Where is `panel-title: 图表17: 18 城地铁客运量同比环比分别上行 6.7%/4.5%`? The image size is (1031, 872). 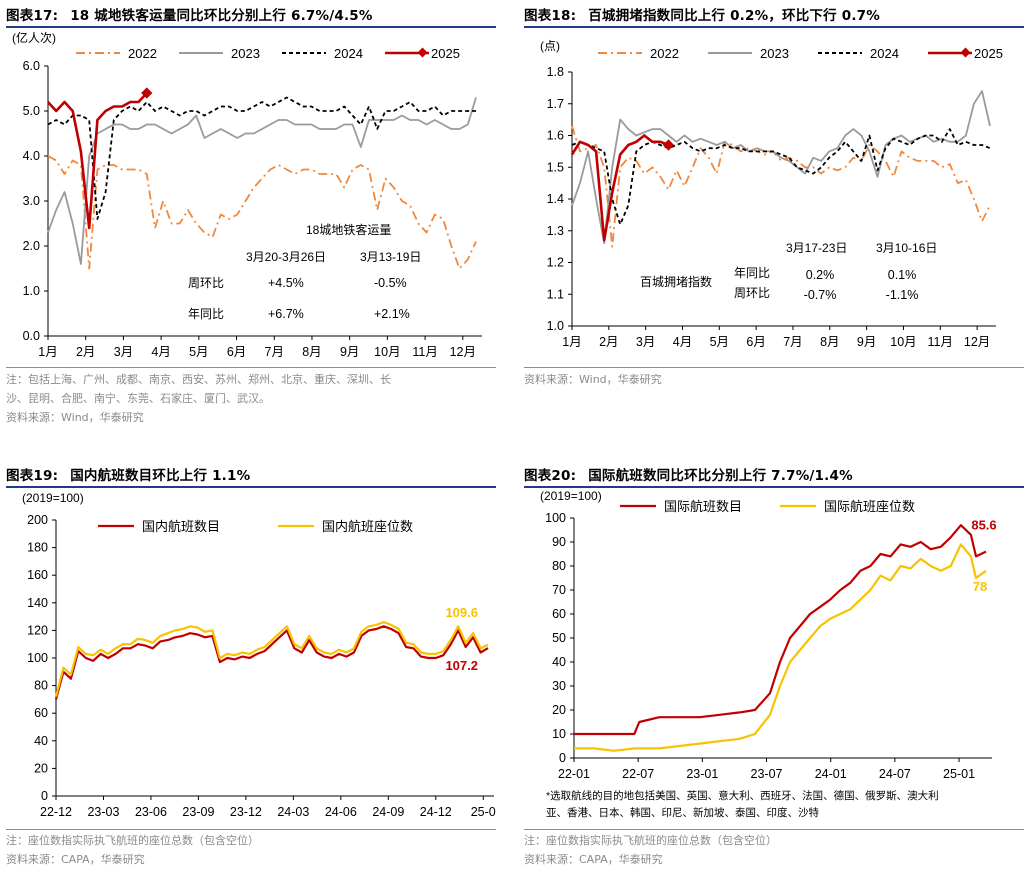
panel-title: 图表17: 18 城地铁客运量同比环比分别上行 6.7%/4.5% is located at coordinates (189, 14).